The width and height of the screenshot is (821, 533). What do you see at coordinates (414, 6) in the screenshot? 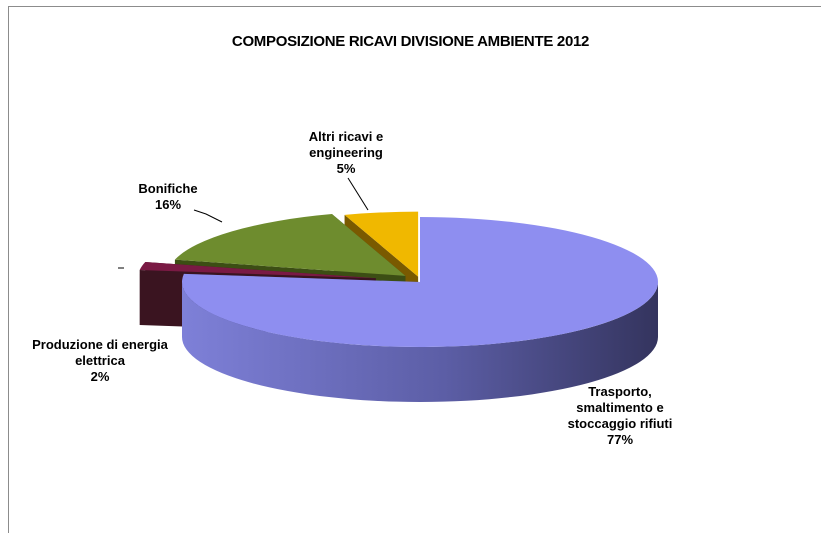
I see `chart-border-top` at bounding box center [414, 6].